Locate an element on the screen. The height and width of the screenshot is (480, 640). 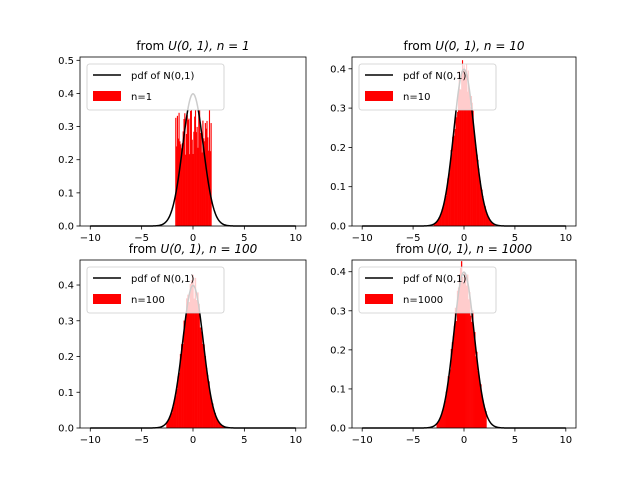
legend: pdf of N(0,1) n=10 is located at coordinates (427, 87).